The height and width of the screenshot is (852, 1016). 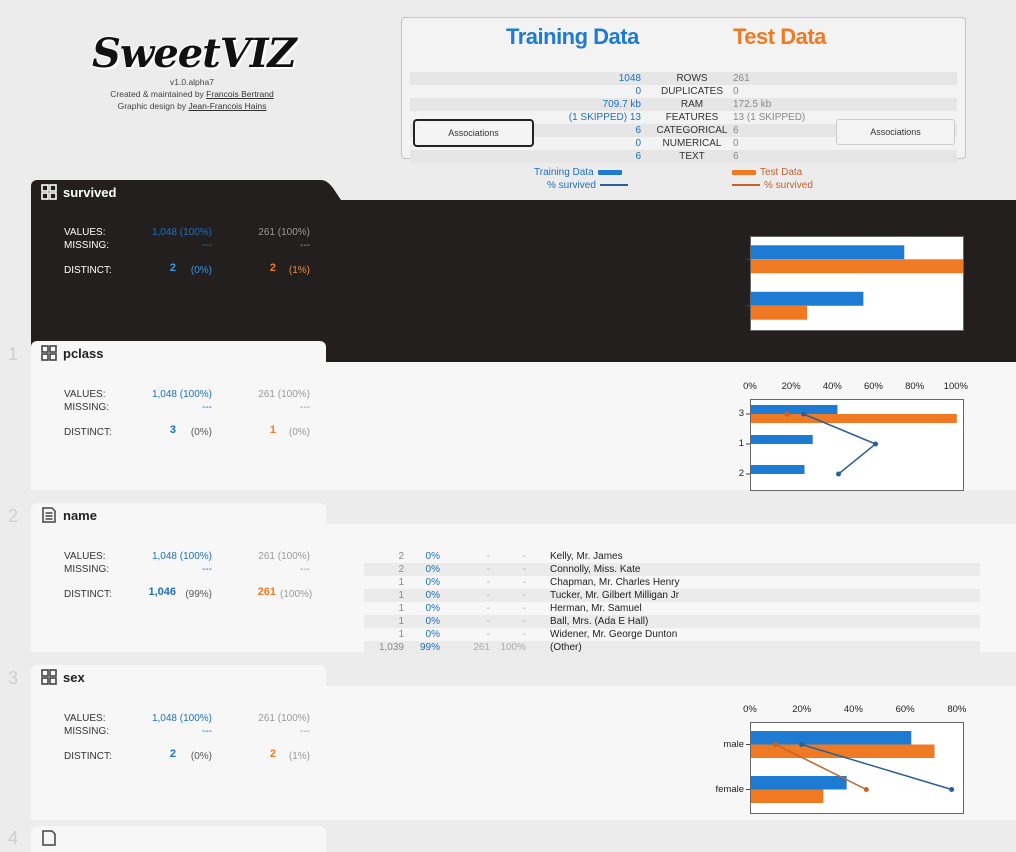 What do you see at coordinates (692, 130) in the screenshot?
I see `summary-label: CATEGORICAL` at bounding box center [692, 130].